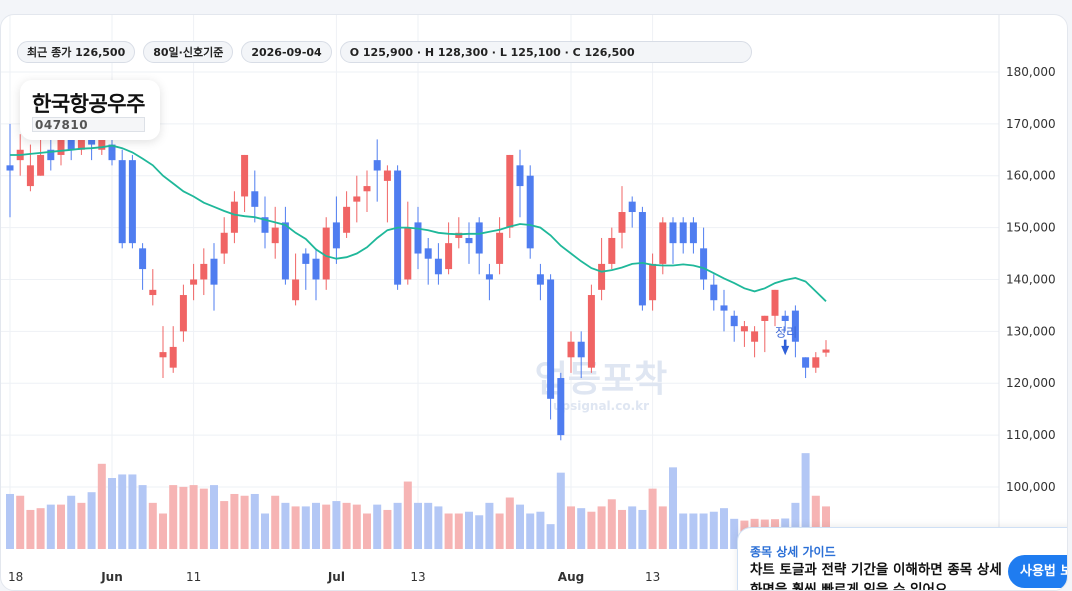 The image size is (1072, 591). Describe the element at coordinates (1031, 331) in the screenshot. I see `y-tick-label: 130,000` at that location.